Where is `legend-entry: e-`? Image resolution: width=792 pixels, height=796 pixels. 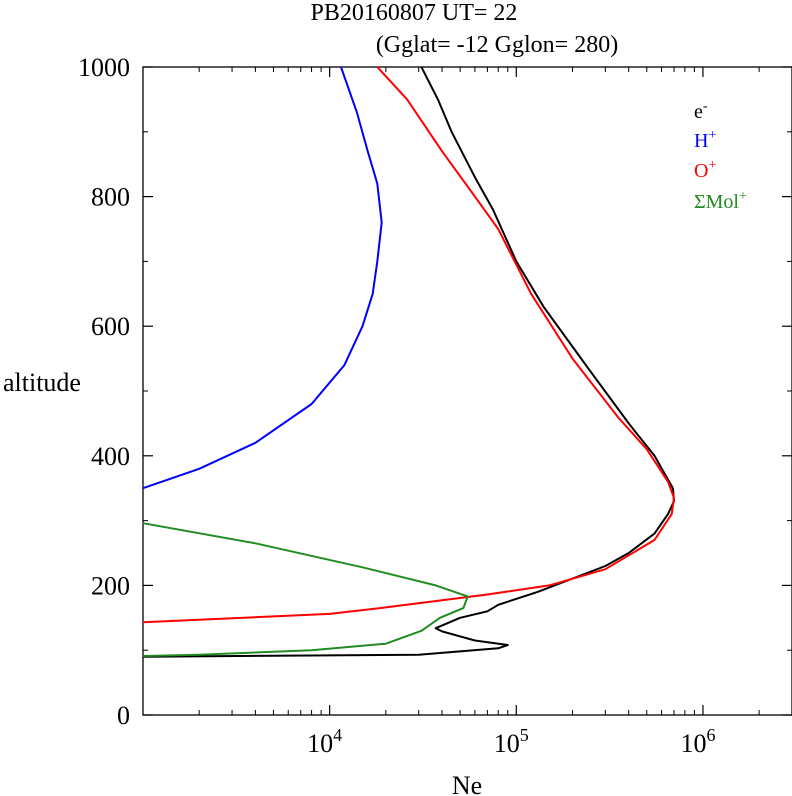
legend-entry: e- is located at coordinates (701, 111).